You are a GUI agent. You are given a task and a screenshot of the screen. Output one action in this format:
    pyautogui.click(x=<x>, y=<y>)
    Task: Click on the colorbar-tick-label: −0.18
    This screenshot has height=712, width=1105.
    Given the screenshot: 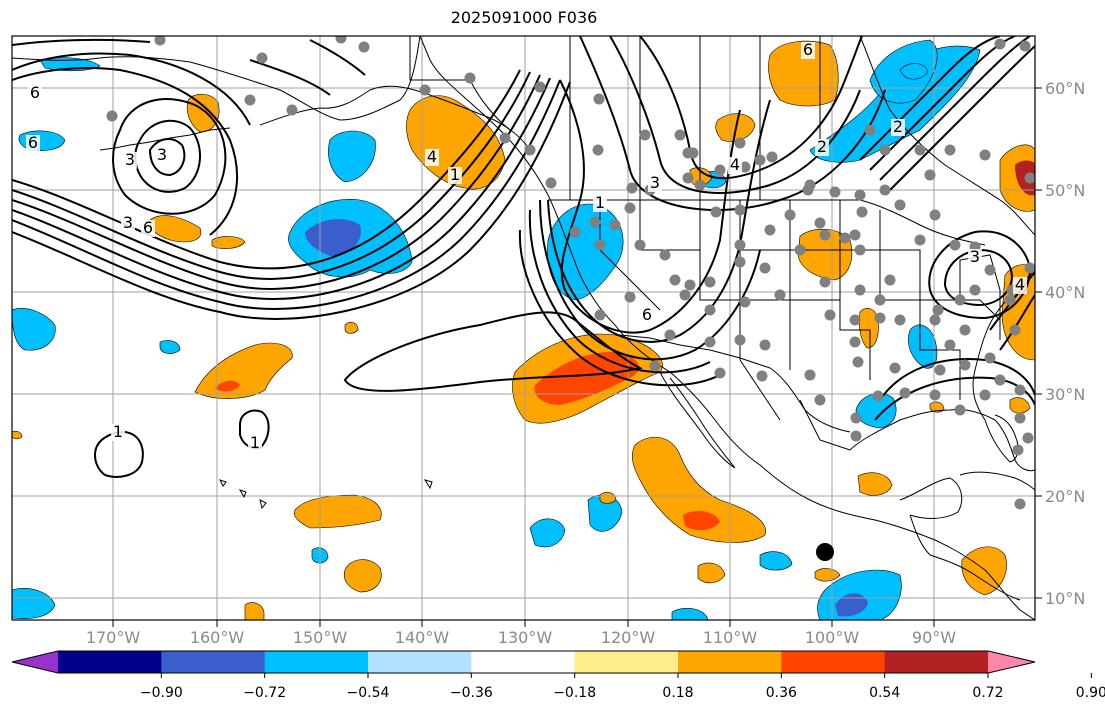 What is the action you would take?
    pyautogui.click(x=574, y=693)
    